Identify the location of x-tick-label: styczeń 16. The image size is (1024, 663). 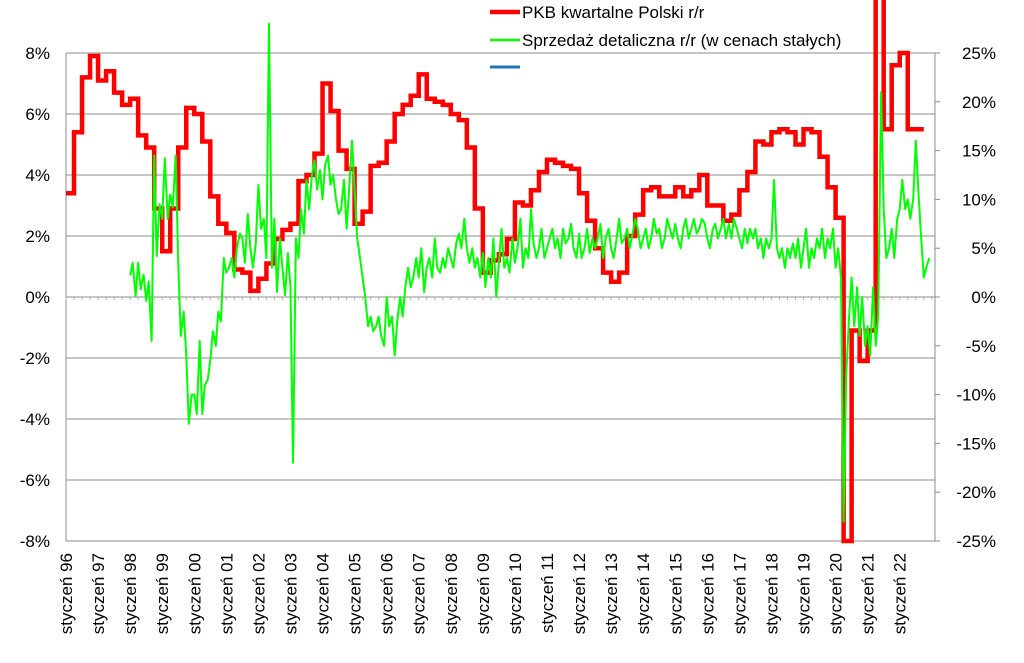
(707, 593).